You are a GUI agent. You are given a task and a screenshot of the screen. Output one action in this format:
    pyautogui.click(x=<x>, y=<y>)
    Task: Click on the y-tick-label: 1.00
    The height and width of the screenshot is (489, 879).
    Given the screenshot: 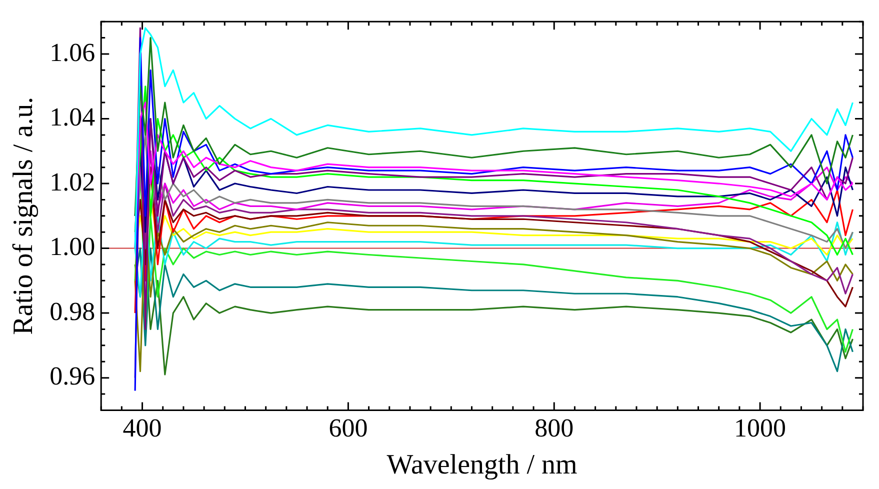 What is the action you would take?
    pyautogui.click(x=73, y=247)
    